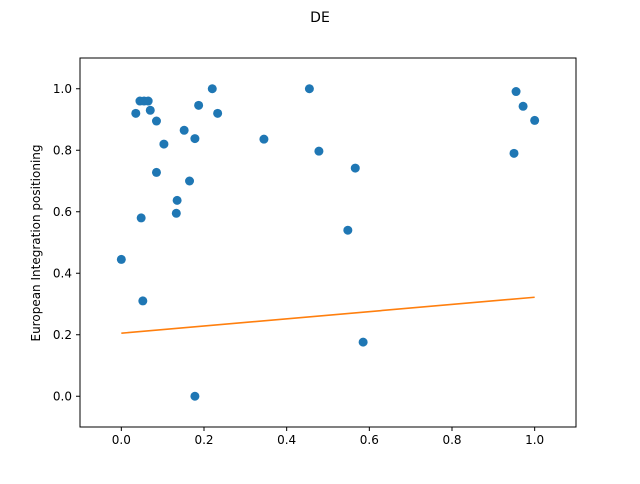 This screenshot has height=484, width=640. I want to click on y-axis-label: European Integration positioning, so click(36, 243).